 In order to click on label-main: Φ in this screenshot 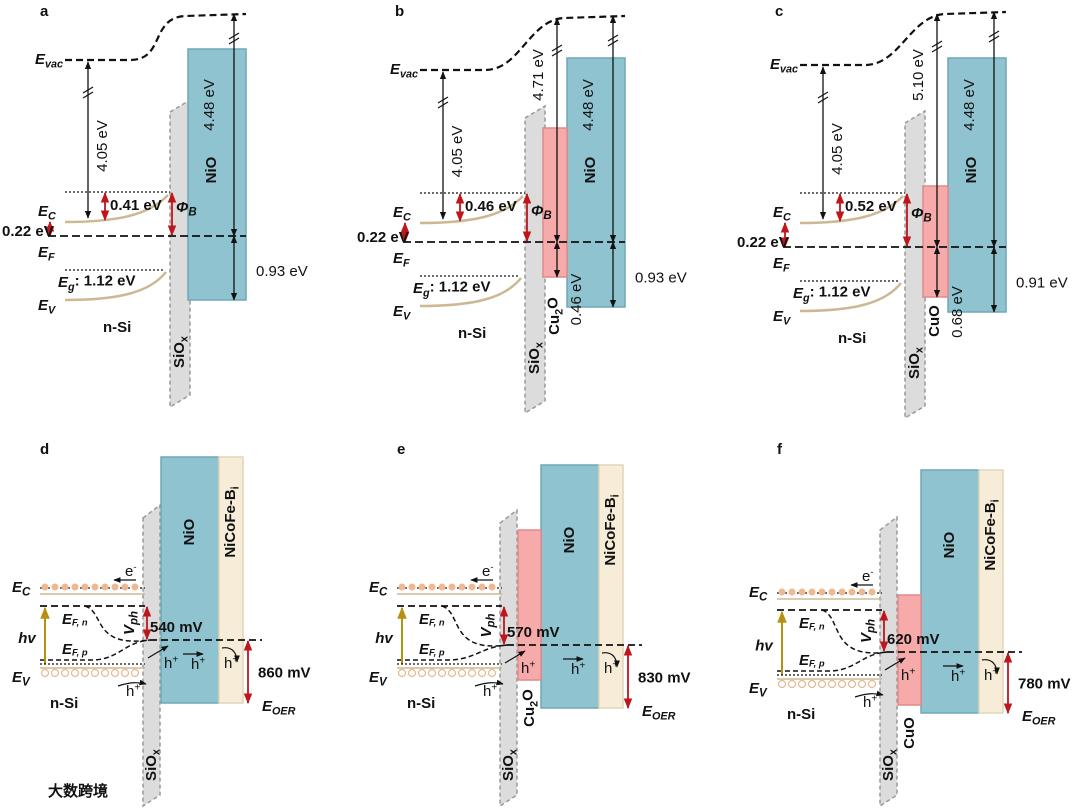, I will do `click(537, 210)`.